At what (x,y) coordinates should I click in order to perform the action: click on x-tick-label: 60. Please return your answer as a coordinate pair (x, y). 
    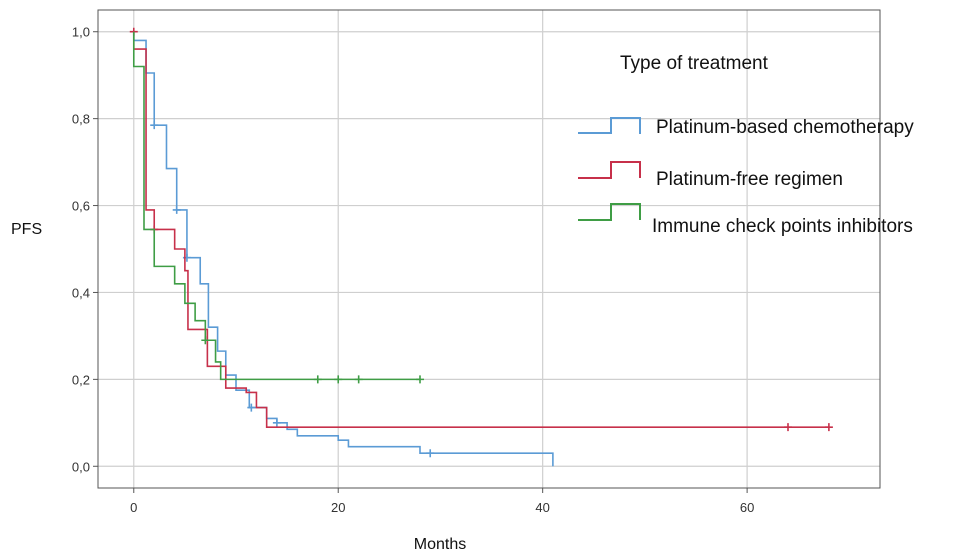
    Looking at the image, I should click on (747, 507).